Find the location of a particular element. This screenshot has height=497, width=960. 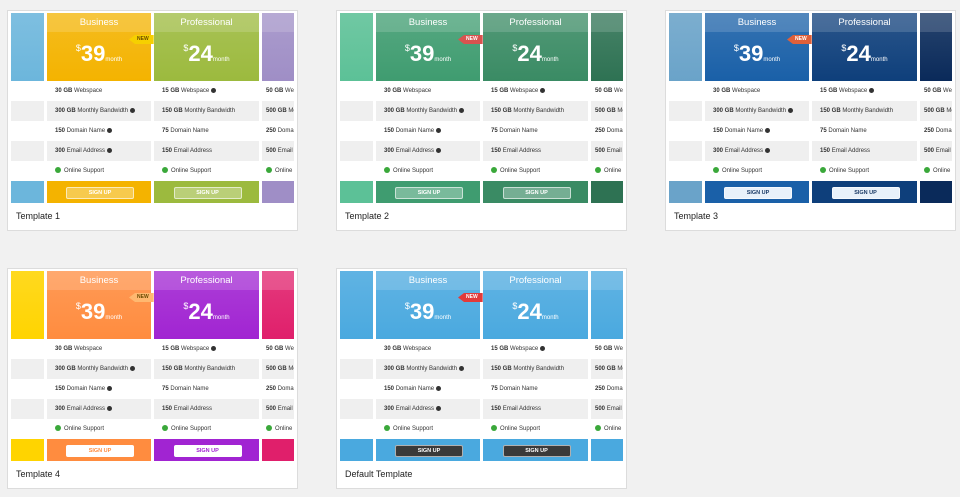

template-name: Template 2 is located at coordinates (367, 216).